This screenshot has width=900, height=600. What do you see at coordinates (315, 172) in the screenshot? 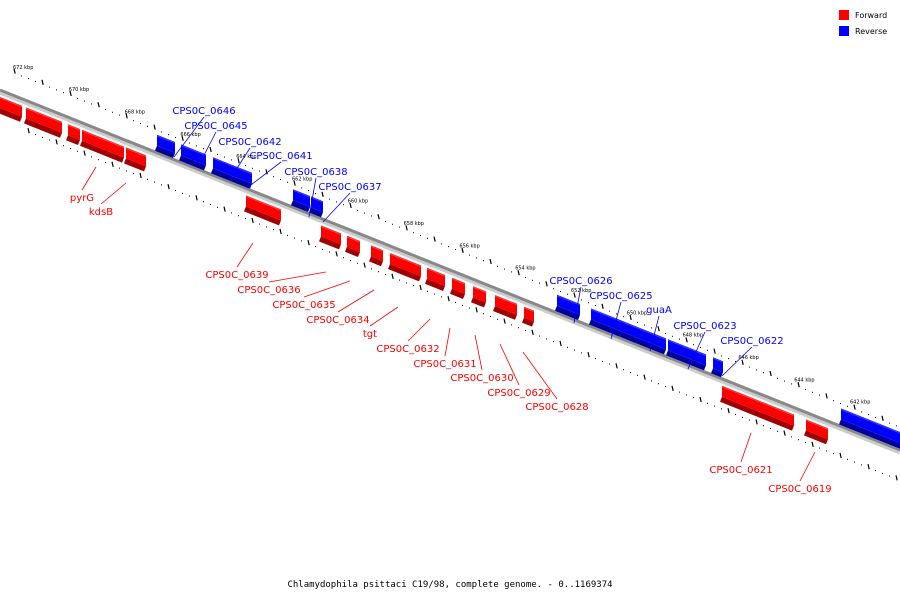
I see `gene-label-text: CPS0C_0638` at bounding box center [315, 172].